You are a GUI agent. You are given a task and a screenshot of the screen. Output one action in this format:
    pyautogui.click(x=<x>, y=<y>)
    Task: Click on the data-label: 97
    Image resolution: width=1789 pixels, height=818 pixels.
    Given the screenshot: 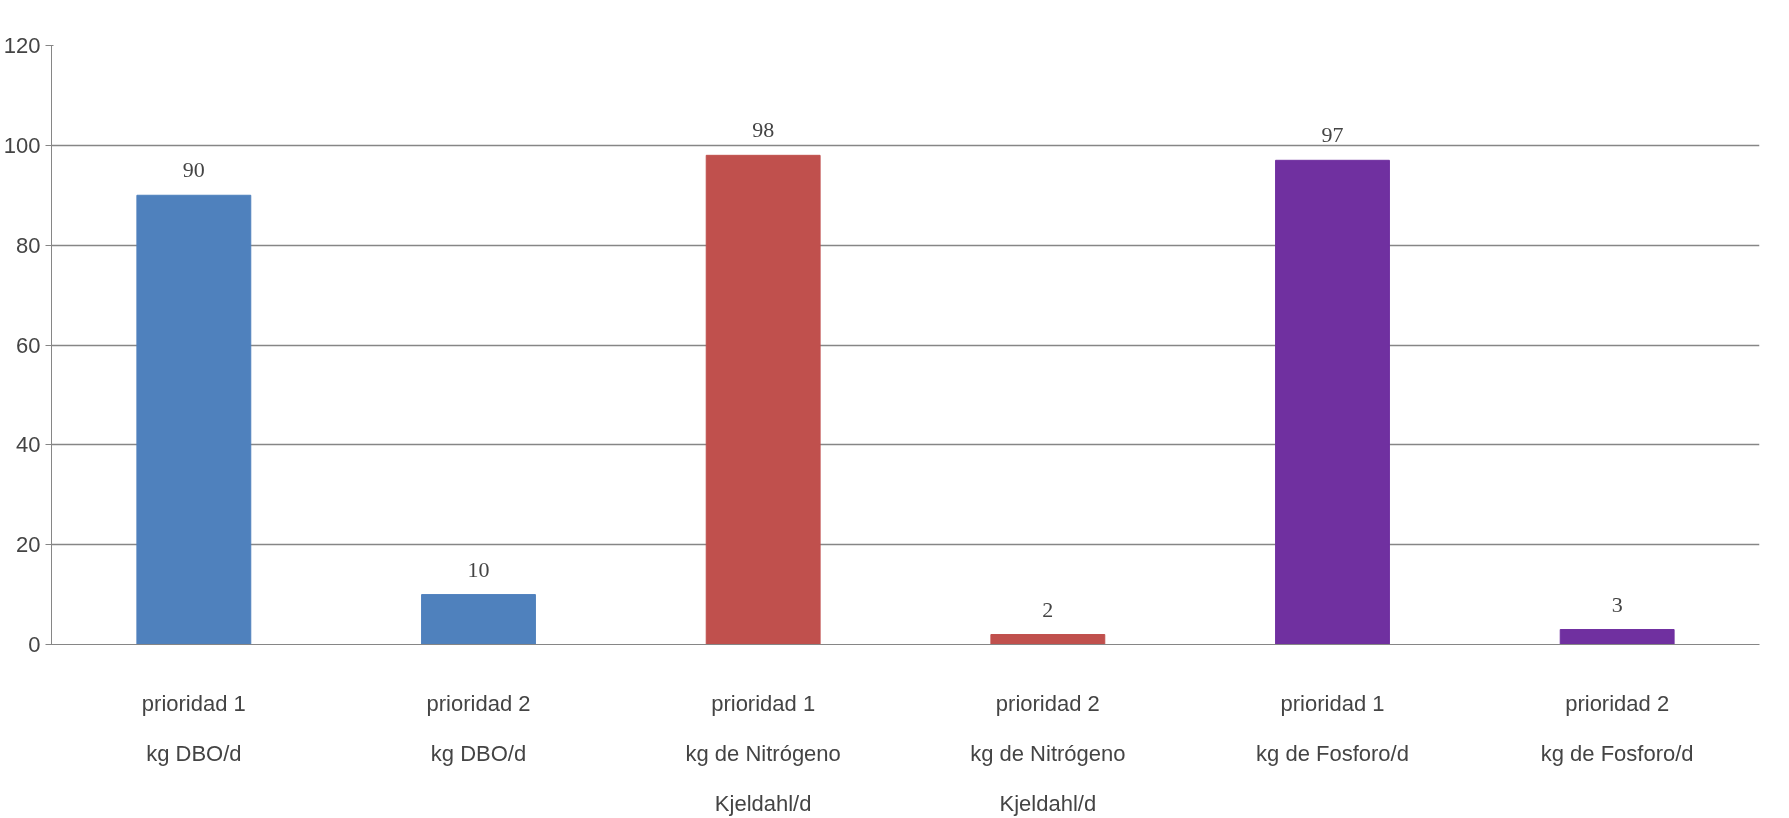 What is the action you would take?
    pyautogui.click(x=1332, y=135)
    